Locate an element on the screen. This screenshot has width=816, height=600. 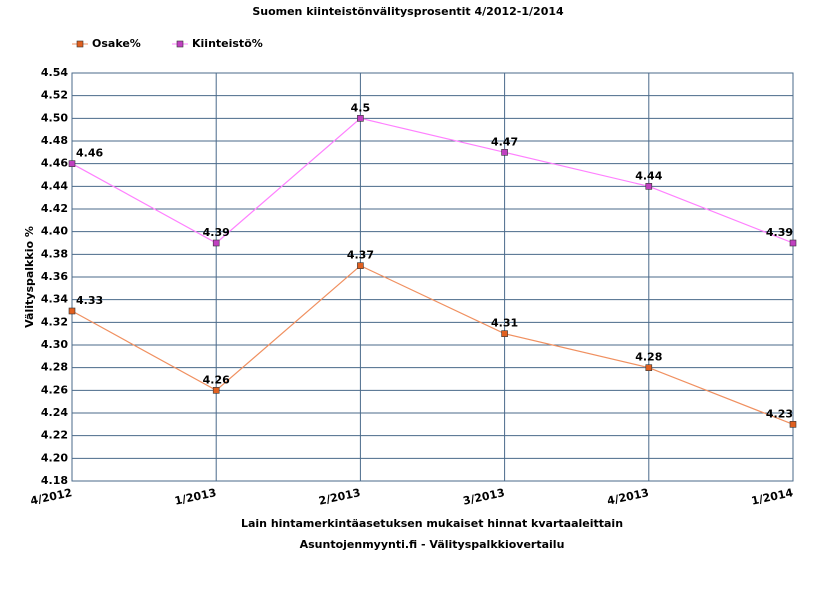
y-tick-label: 4.22 is located at coordinates (54, 435).